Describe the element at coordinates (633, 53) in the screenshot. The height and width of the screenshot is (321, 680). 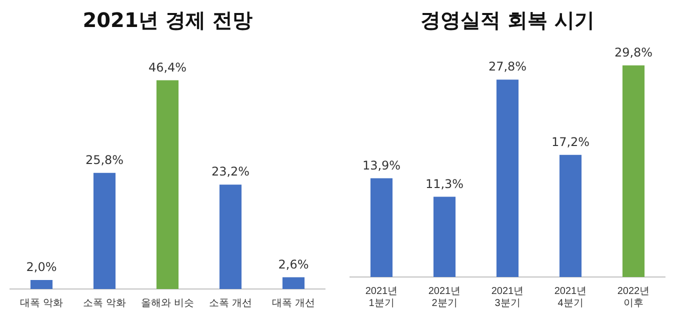
I see `data-label: 29,8%` at that location.